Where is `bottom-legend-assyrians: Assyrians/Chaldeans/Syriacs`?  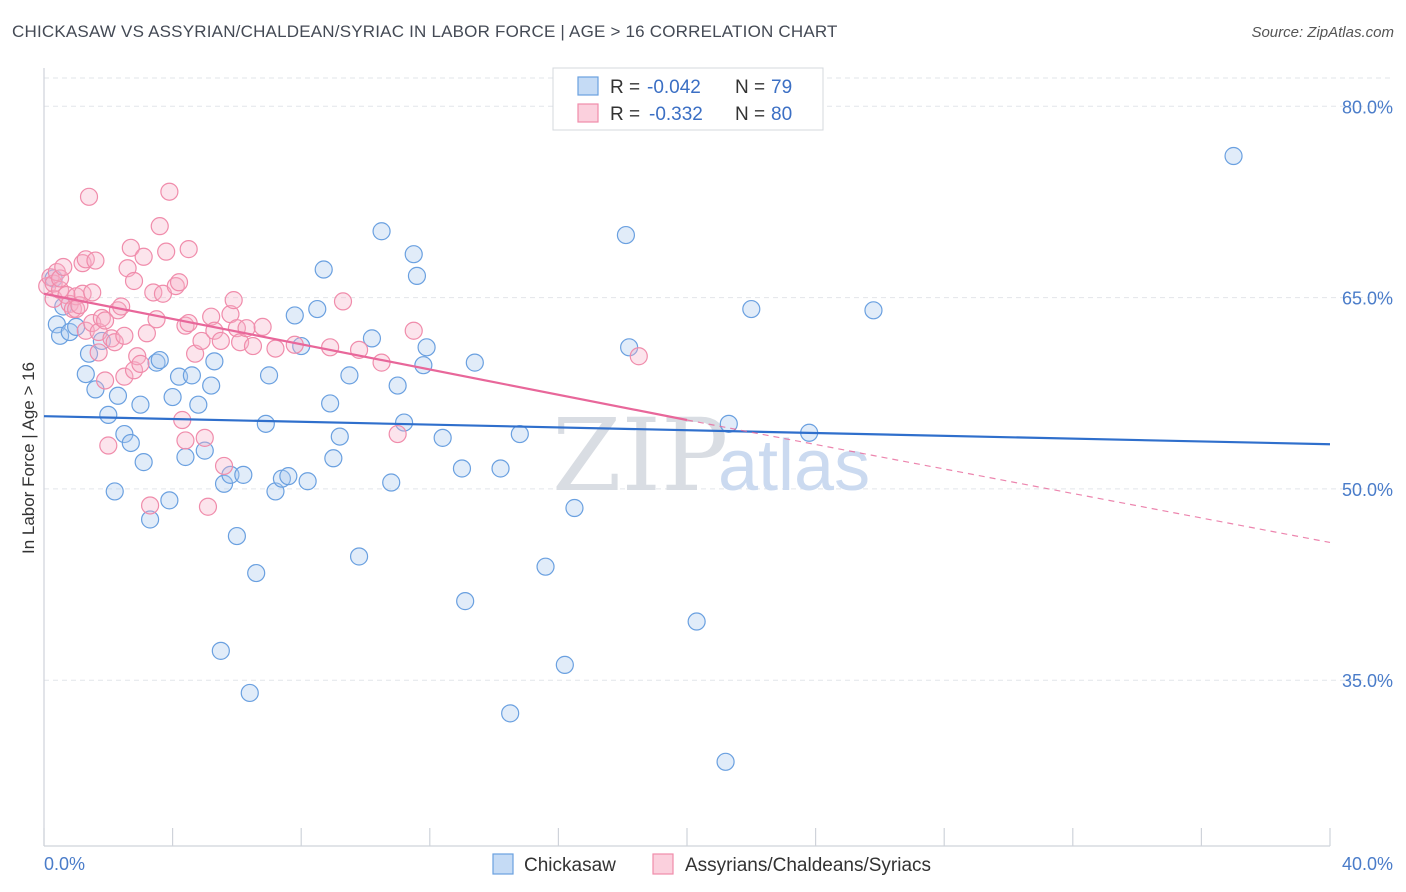
bottom-legend-assyrians: Assyrians/Chaldeans/Syriacs is located at coordinates (808, 865).